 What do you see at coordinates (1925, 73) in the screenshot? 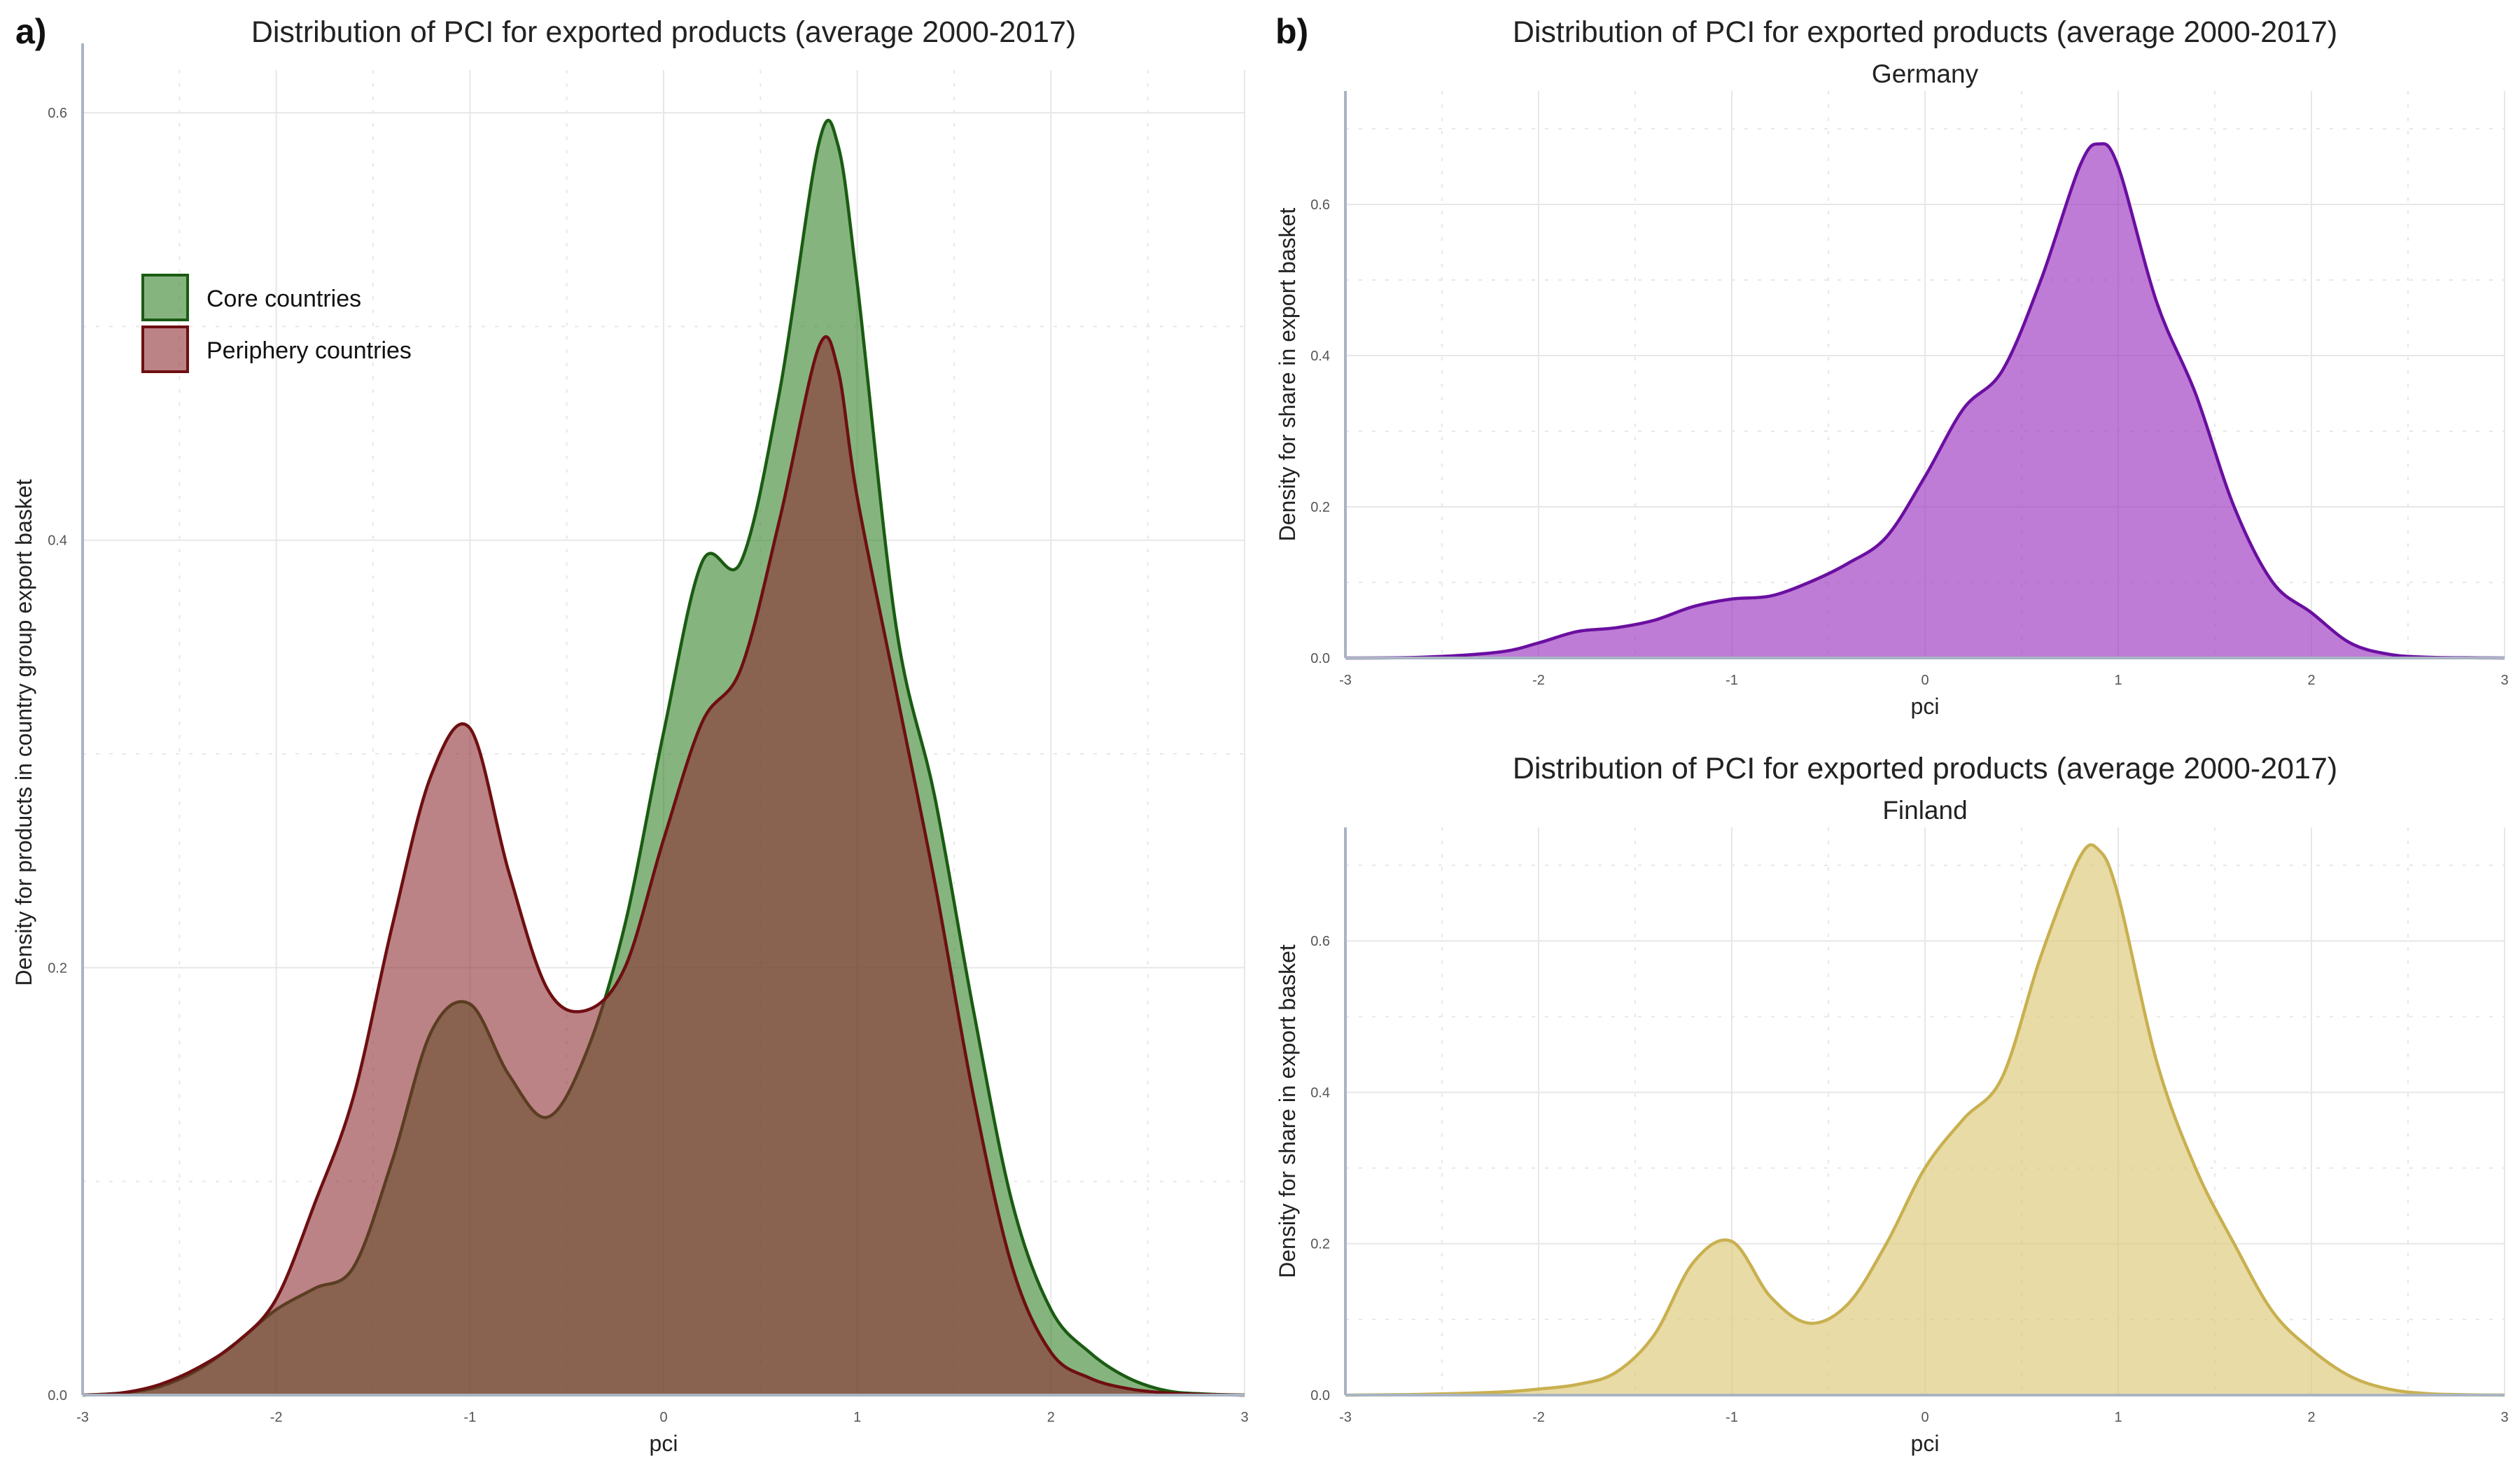
I see `chart-subtitle: Germany` at bounding box center [1925, 73].